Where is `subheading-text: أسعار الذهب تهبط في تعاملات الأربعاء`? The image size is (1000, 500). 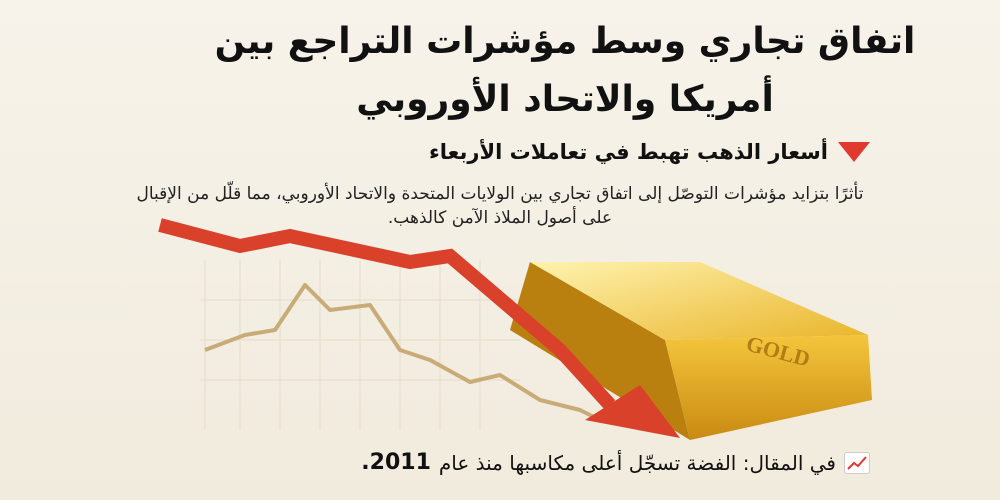
subheading-text: أسعار الذهب تهبط في تعاملات الأربعاء is located at coordinates (628, 152).